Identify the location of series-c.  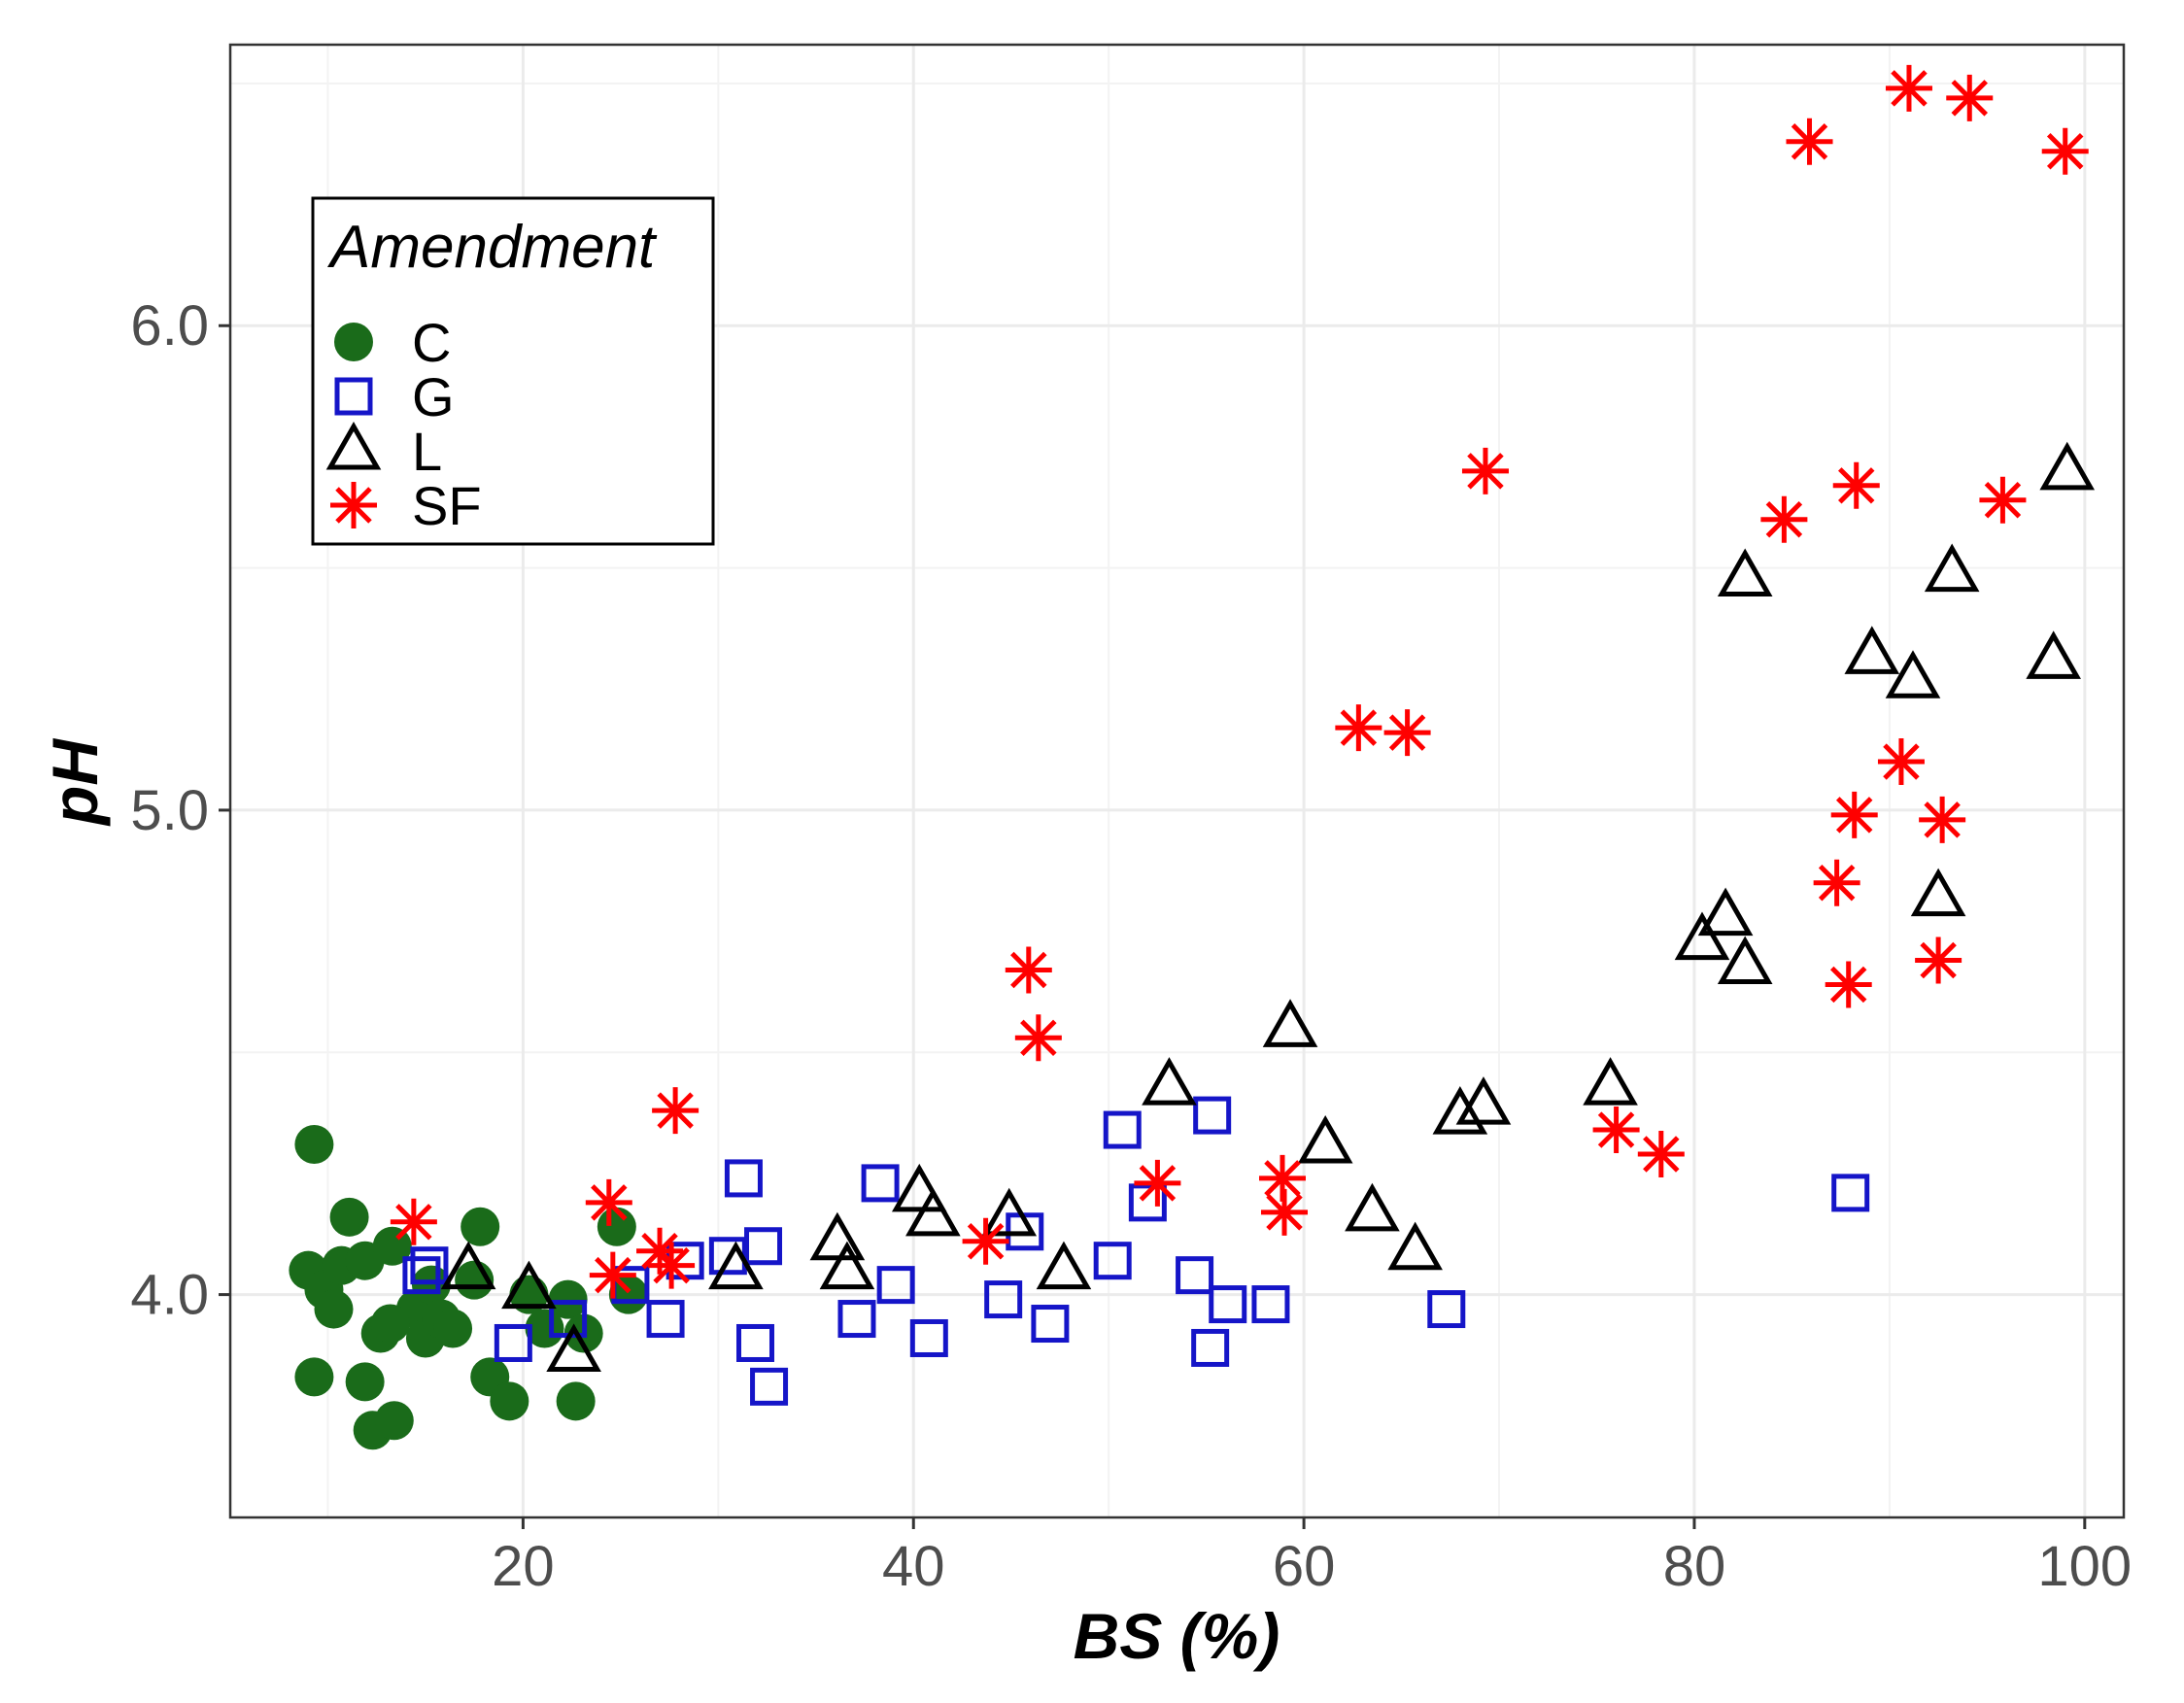
(468, 1287).